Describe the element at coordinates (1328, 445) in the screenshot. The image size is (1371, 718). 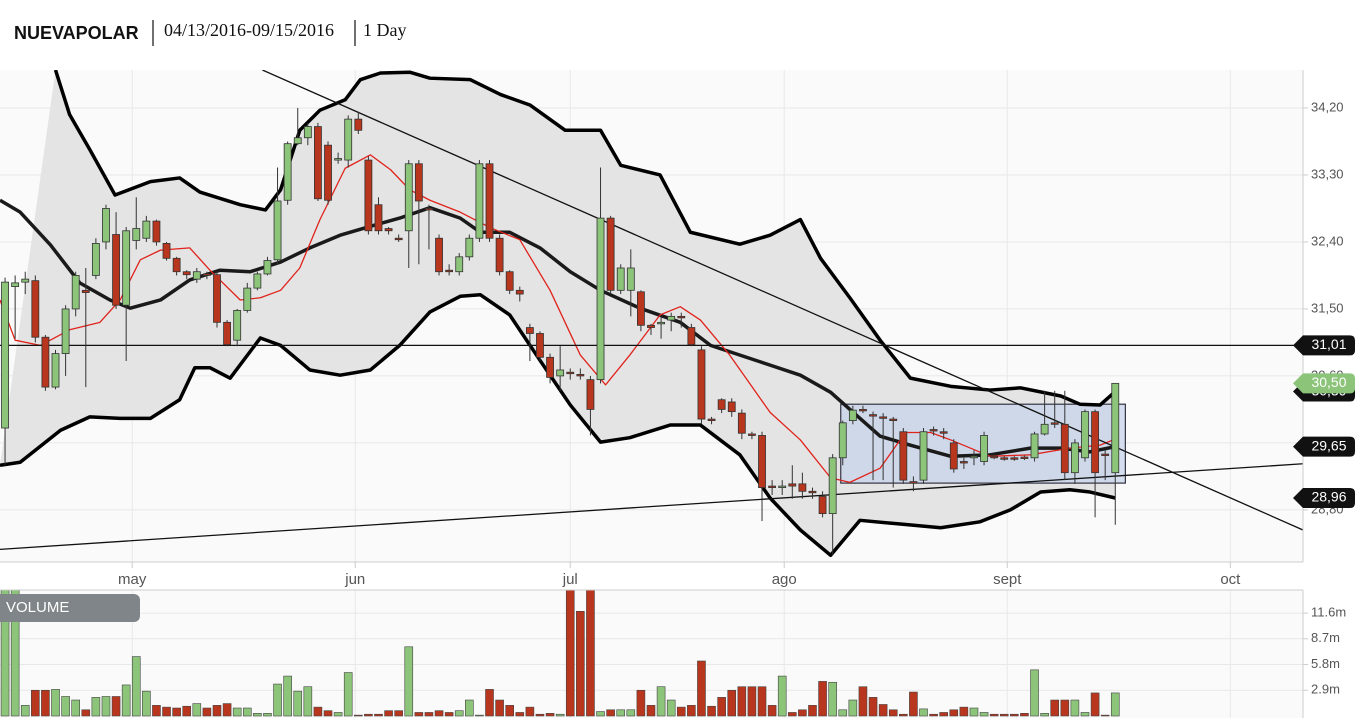
I see `price-tag-label: 29,65` at that location.